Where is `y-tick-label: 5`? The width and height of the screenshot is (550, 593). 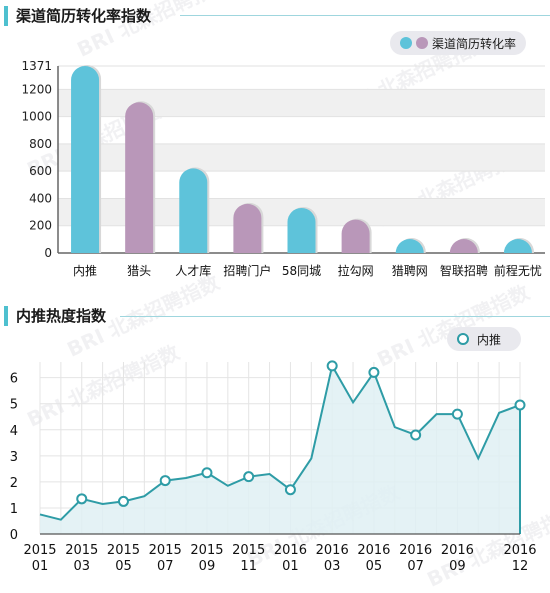 y-tick-label: 5 is located at coordinates (14, 405).